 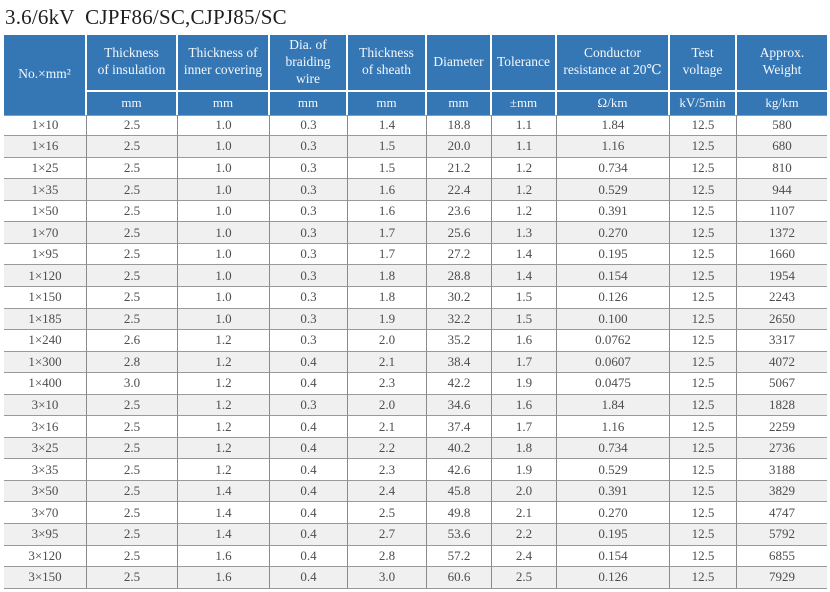 What do you see at coordinates (45, 319) in the screenshot?
I see `spec-size-cell: 1×185` at bounding box center [45, 319].